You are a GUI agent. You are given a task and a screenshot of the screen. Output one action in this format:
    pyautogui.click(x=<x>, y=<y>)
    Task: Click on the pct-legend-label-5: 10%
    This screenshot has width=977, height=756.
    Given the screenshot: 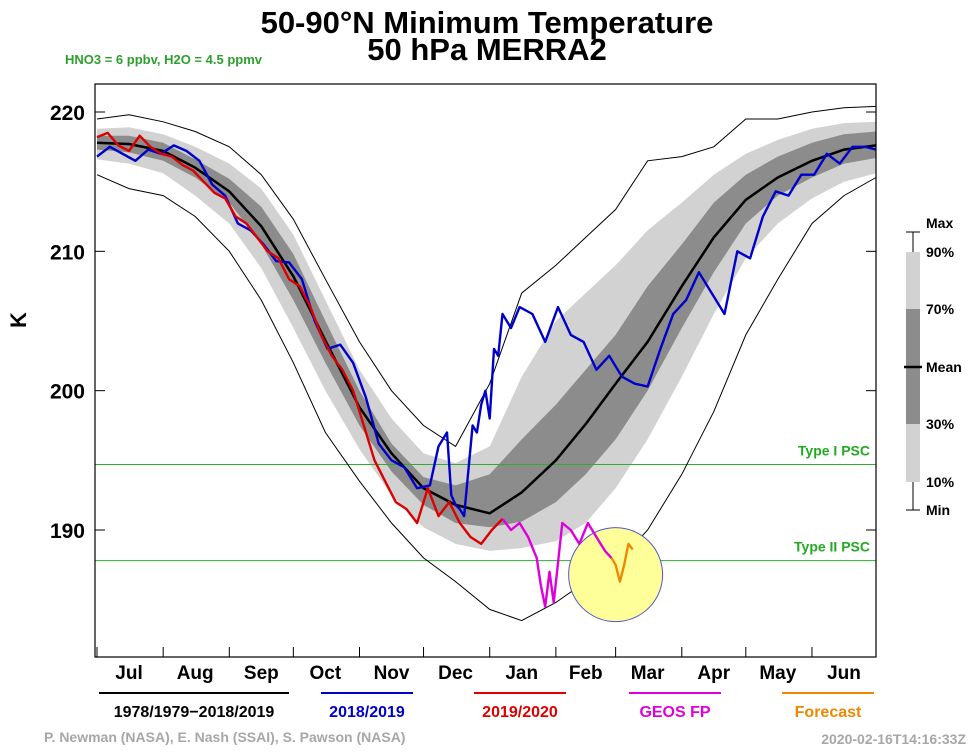 What is the action you would take?
    pyautogui.click(x=940, y=482)
    